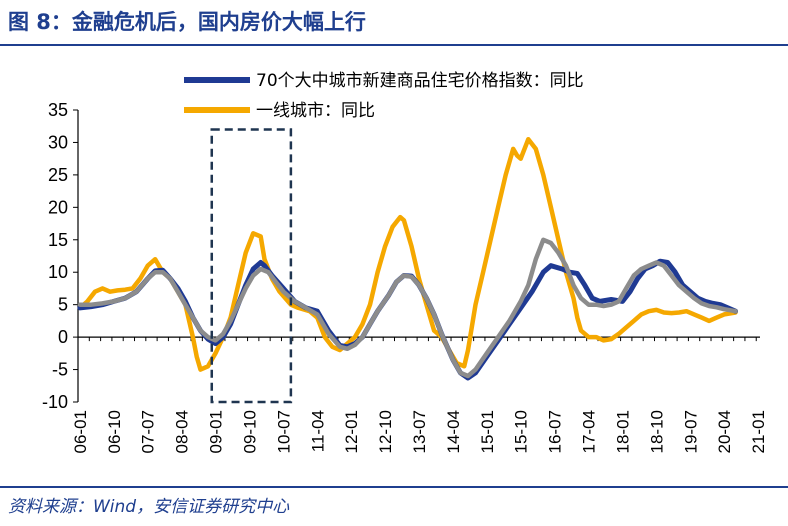  I want to click on x-tick-label: 10-07, so click(283, 431).